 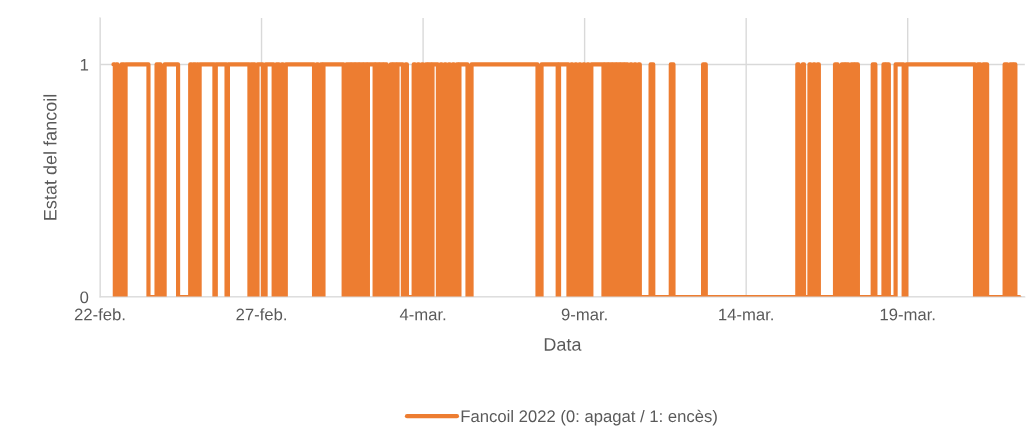 I want to click on y-tick-label: 0, so click(x=84, y=297).